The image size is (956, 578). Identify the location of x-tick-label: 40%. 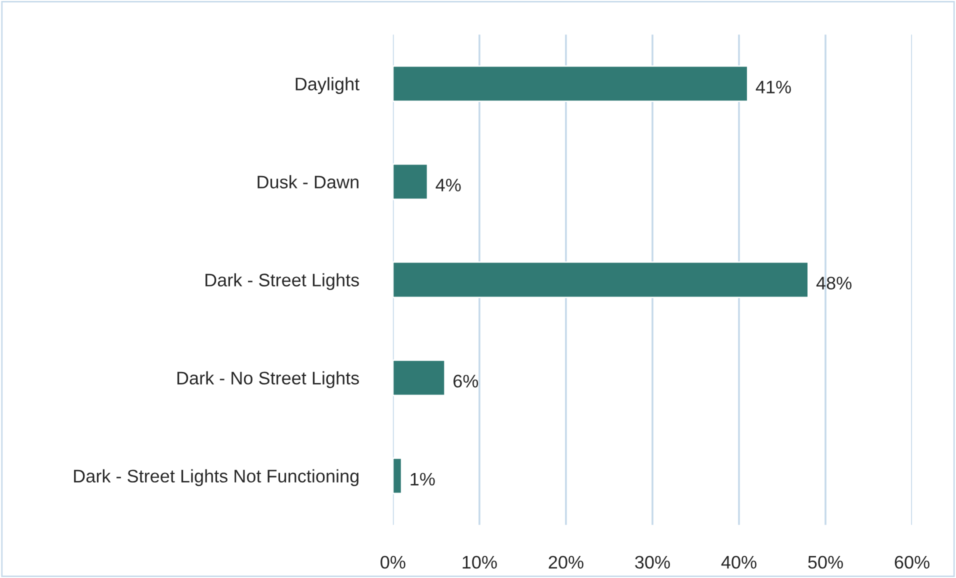
(738, 562).